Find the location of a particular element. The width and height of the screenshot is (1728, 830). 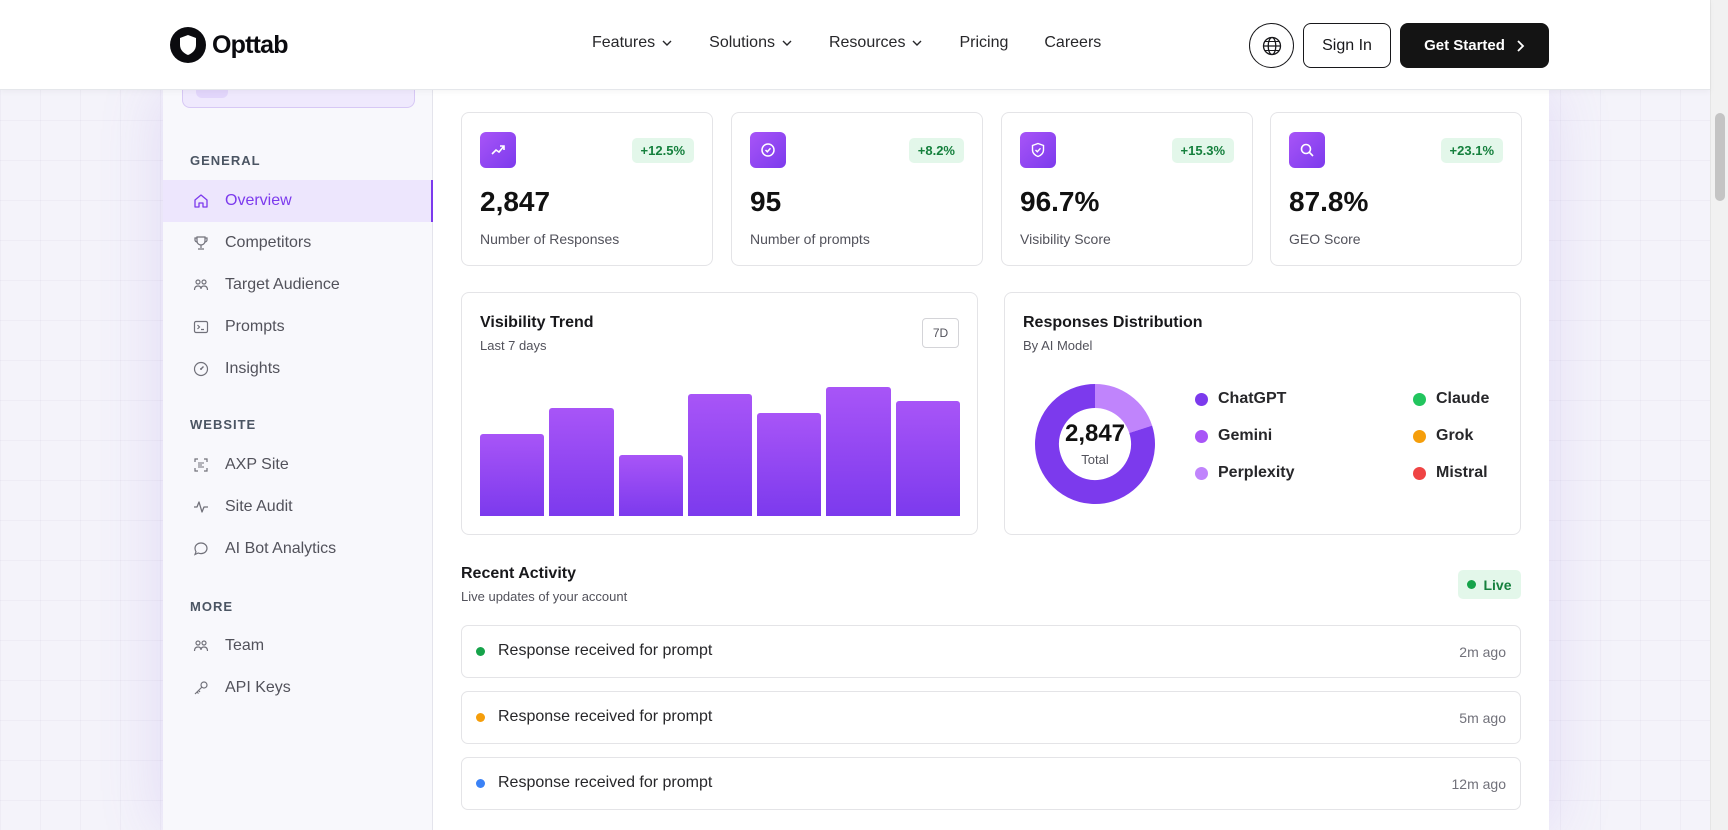

scrollbar-thumb is located at coordinates (1720, 157).